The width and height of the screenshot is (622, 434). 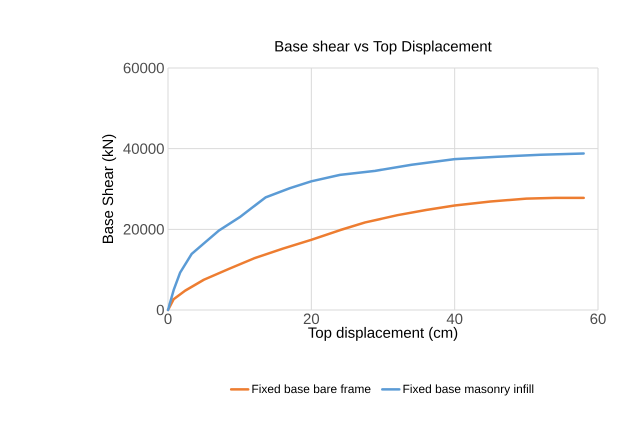 What do you see at coordinates (454, 319) in the screenshot?
I see `x-tick-label: 40` at bounding box center [454, 319].